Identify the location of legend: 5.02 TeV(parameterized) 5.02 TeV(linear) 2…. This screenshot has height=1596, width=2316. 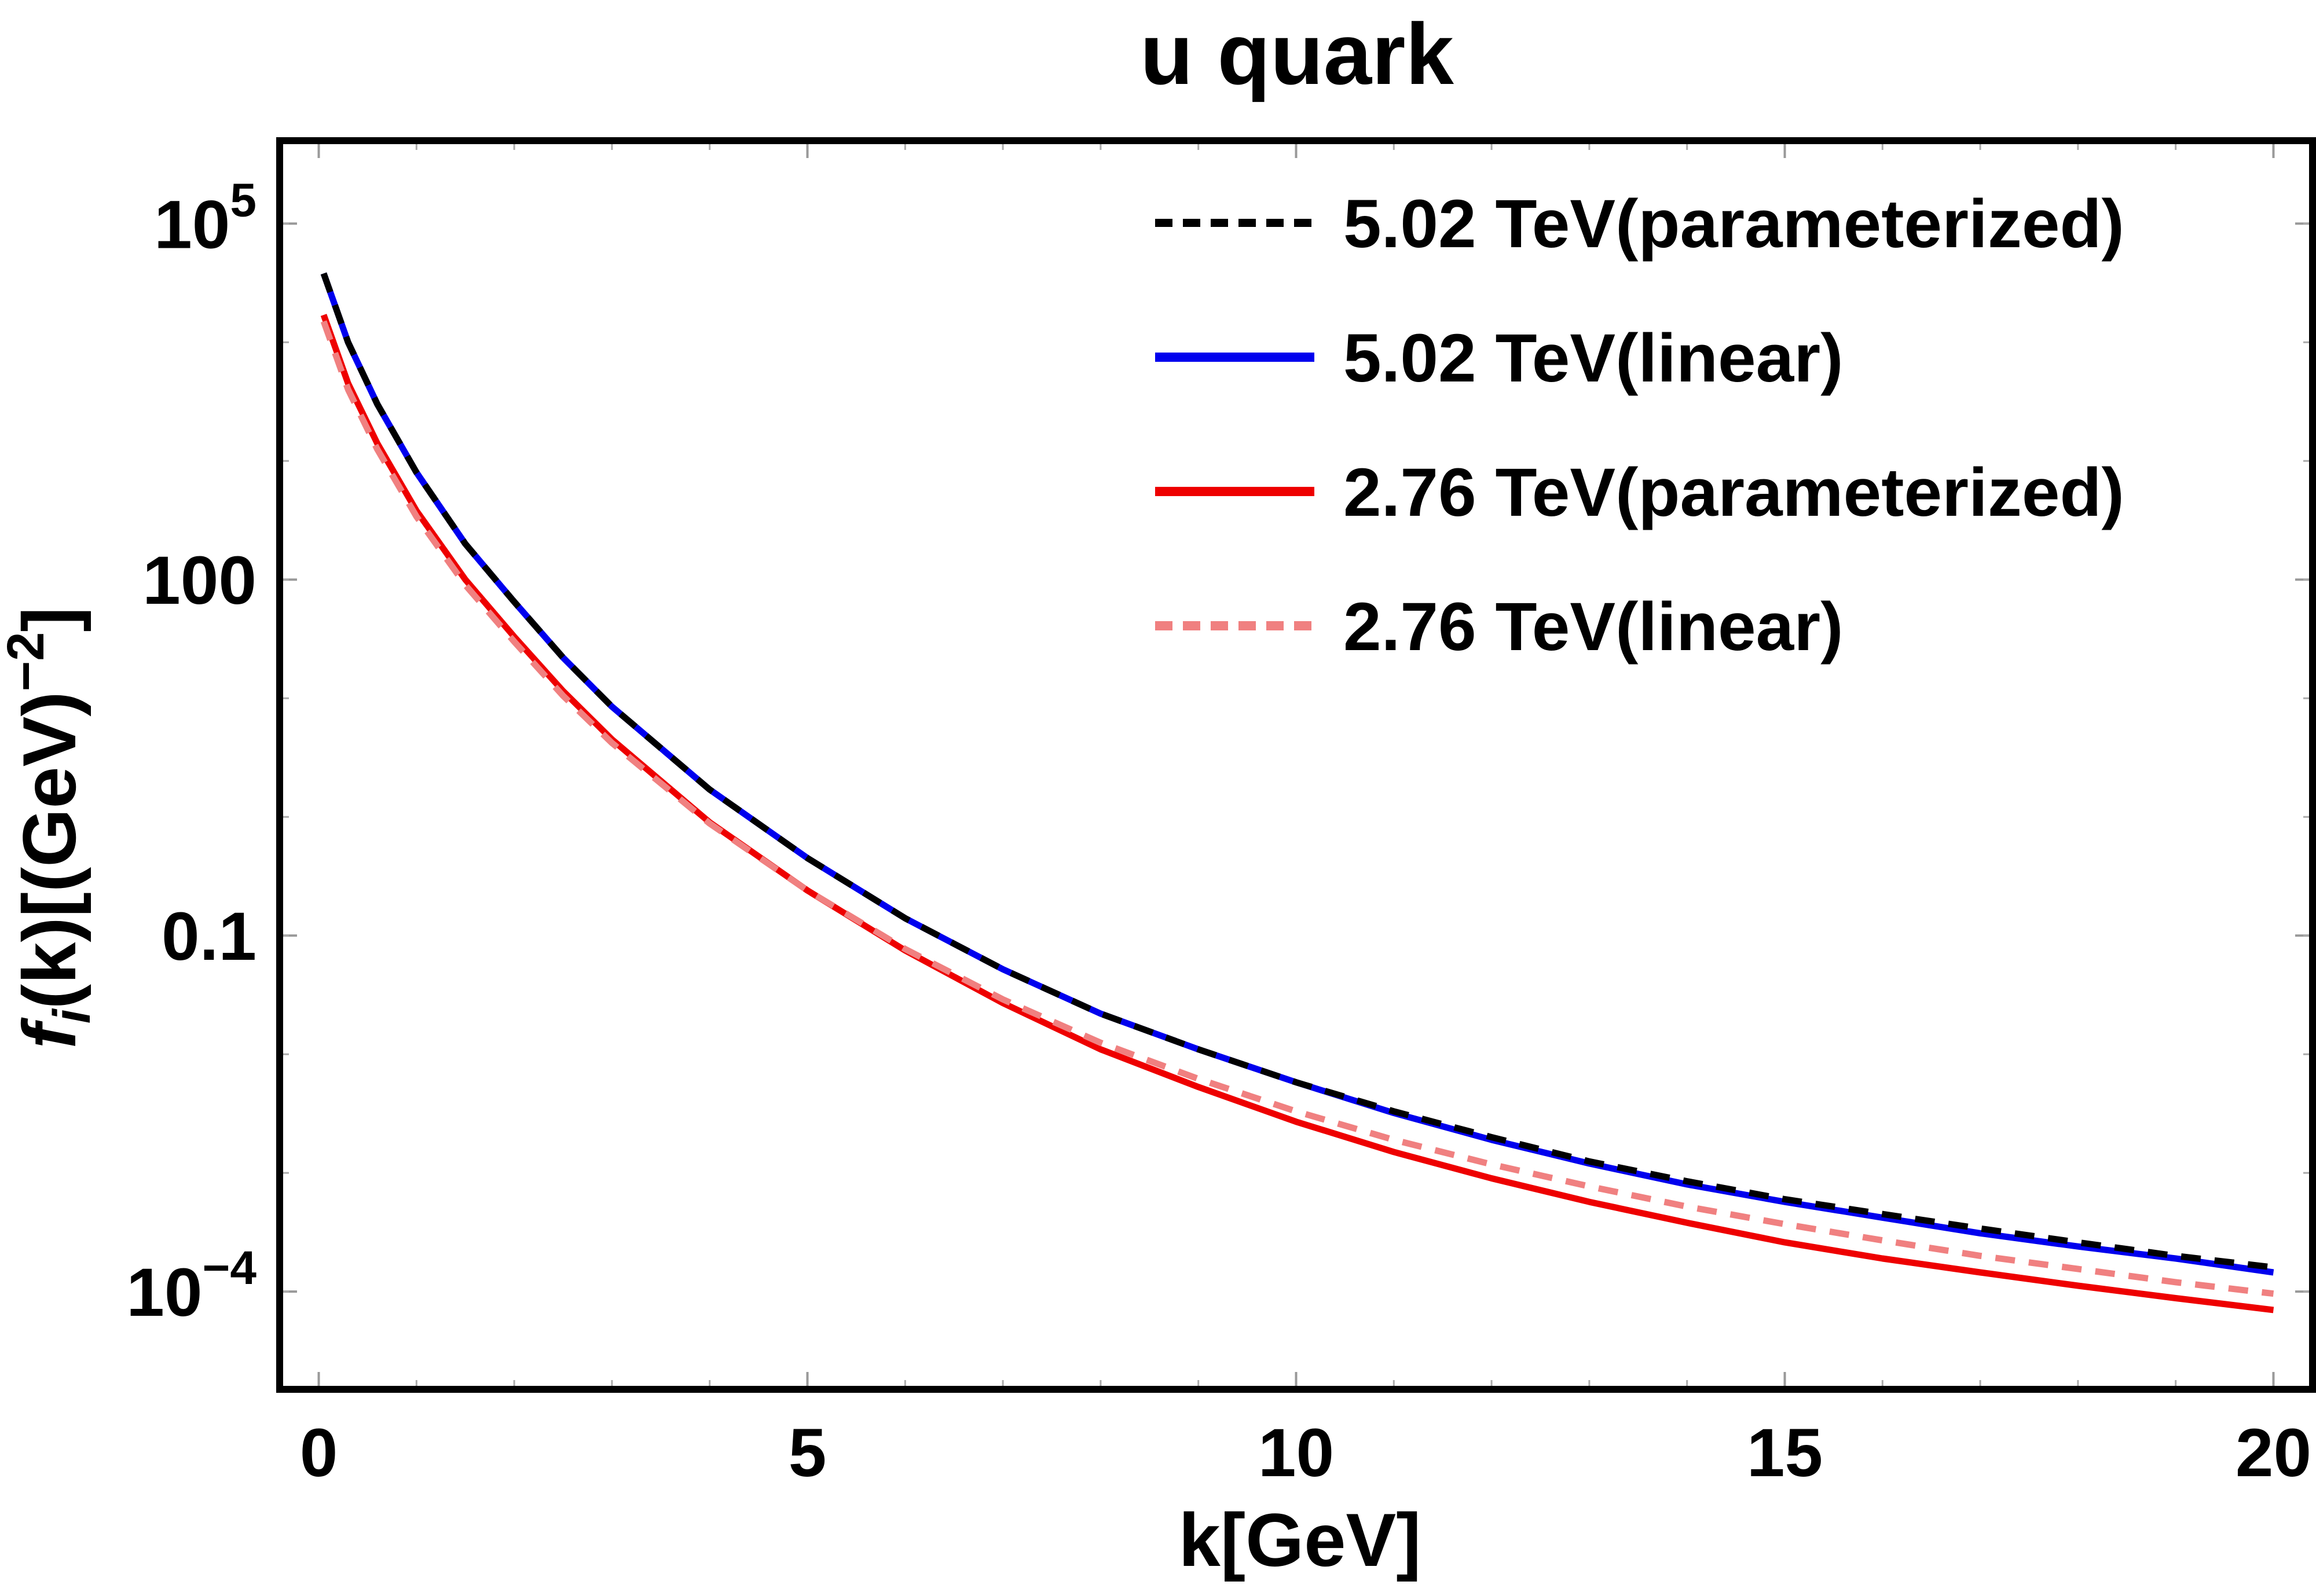
(1639, 425).